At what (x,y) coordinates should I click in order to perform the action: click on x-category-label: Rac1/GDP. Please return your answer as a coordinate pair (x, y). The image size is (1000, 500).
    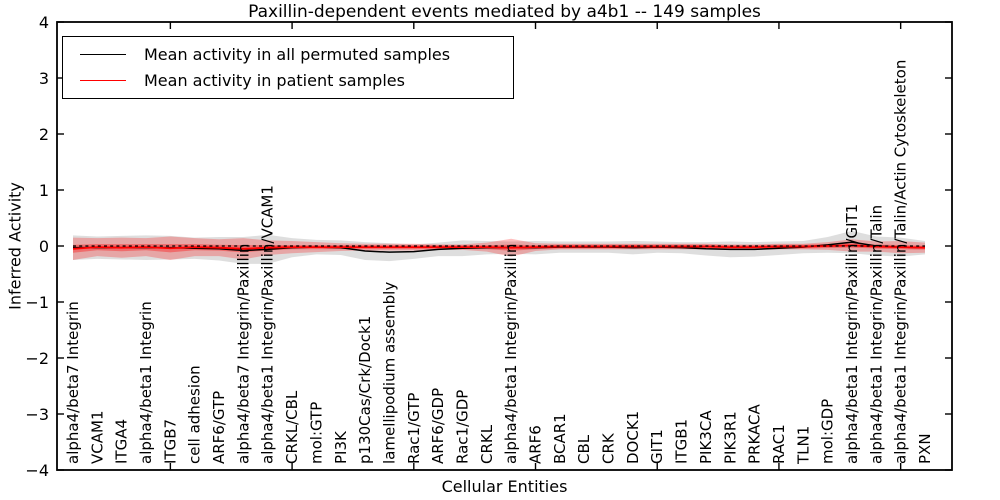
    Looking at the image, I should click on (462, 427).